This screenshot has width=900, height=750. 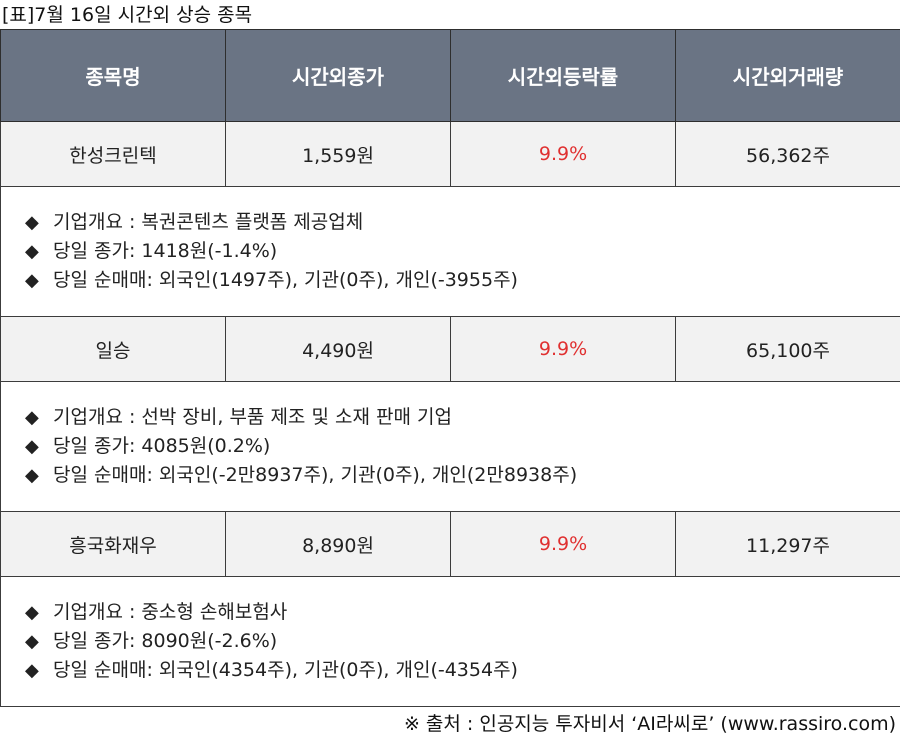 I want to click on stock-volume: 56,362주, so click(x=787, y=154).